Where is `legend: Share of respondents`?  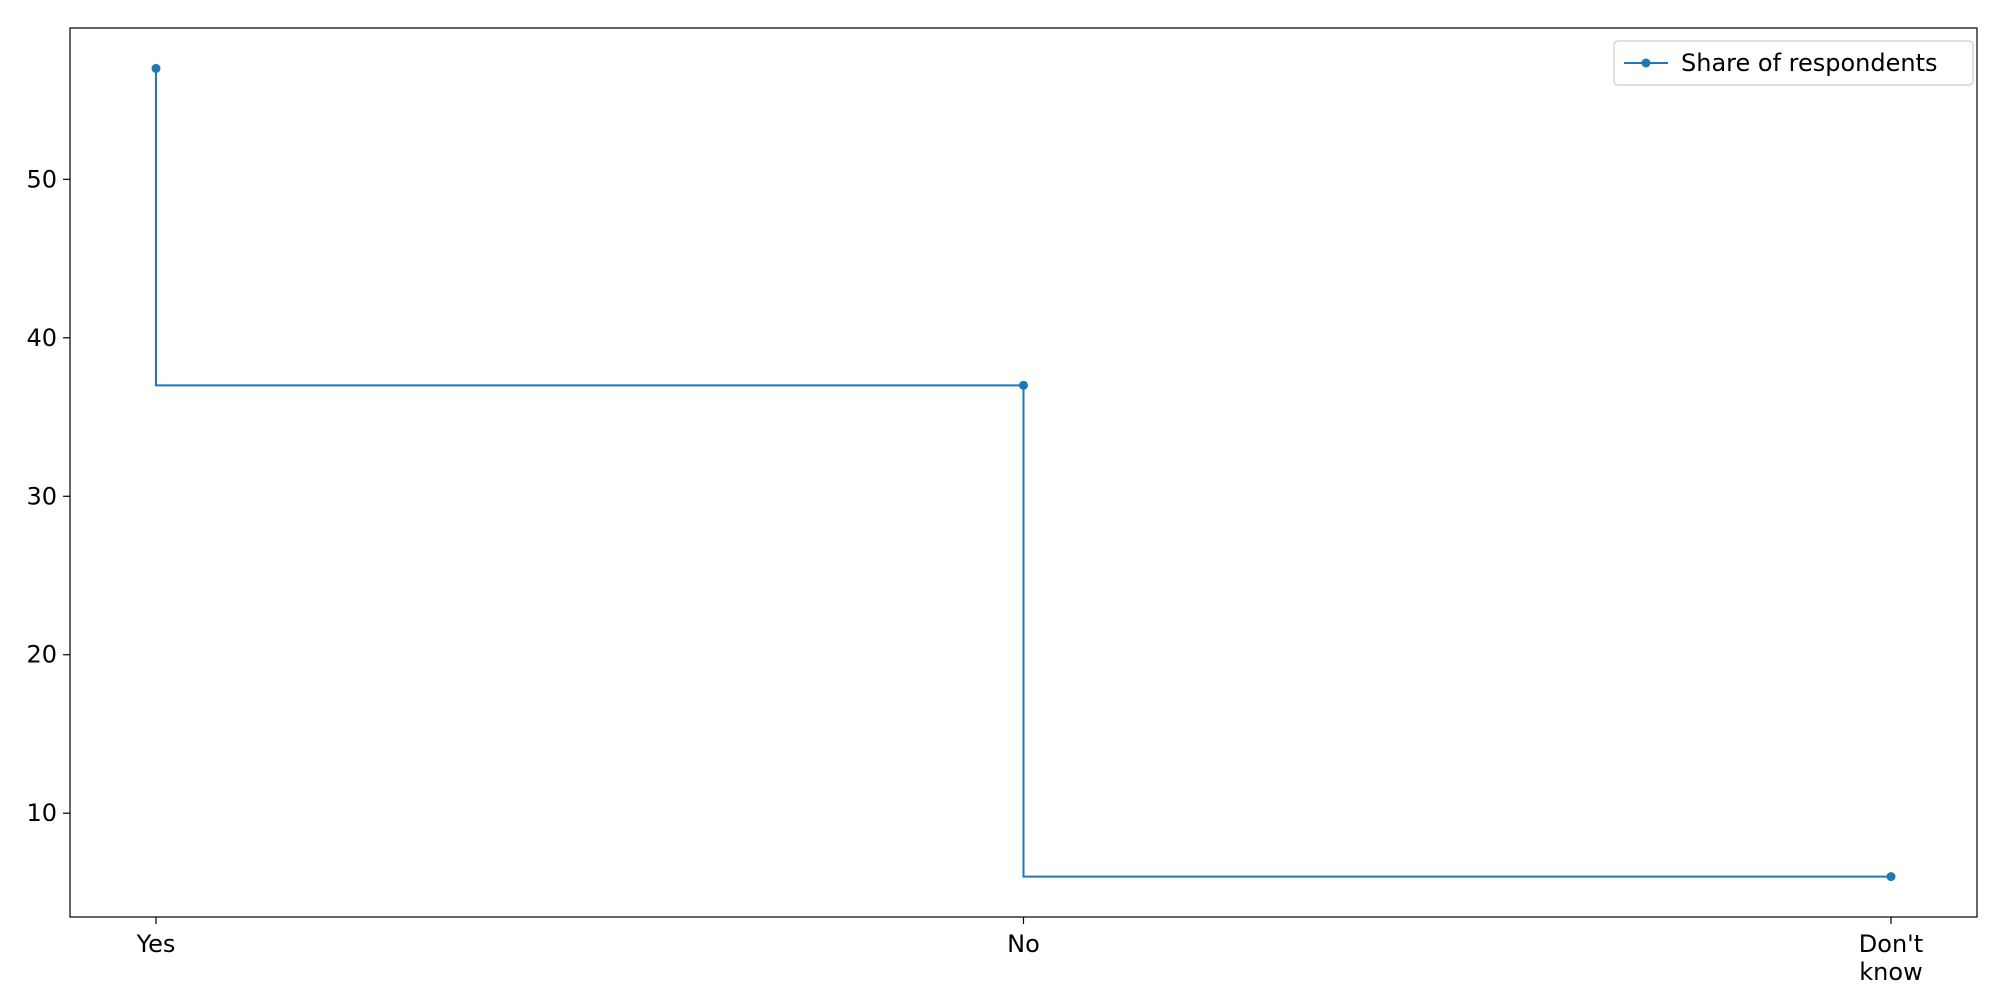 legend: Share of respondents is located at coordinates (1793, 63).